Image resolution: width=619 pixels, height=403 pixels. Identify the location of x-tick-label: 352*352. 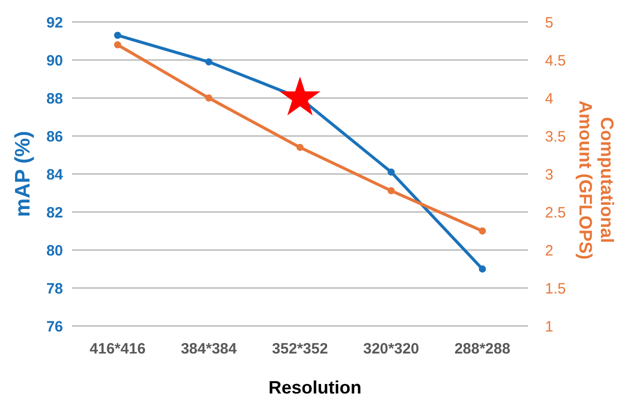
(300, 349).